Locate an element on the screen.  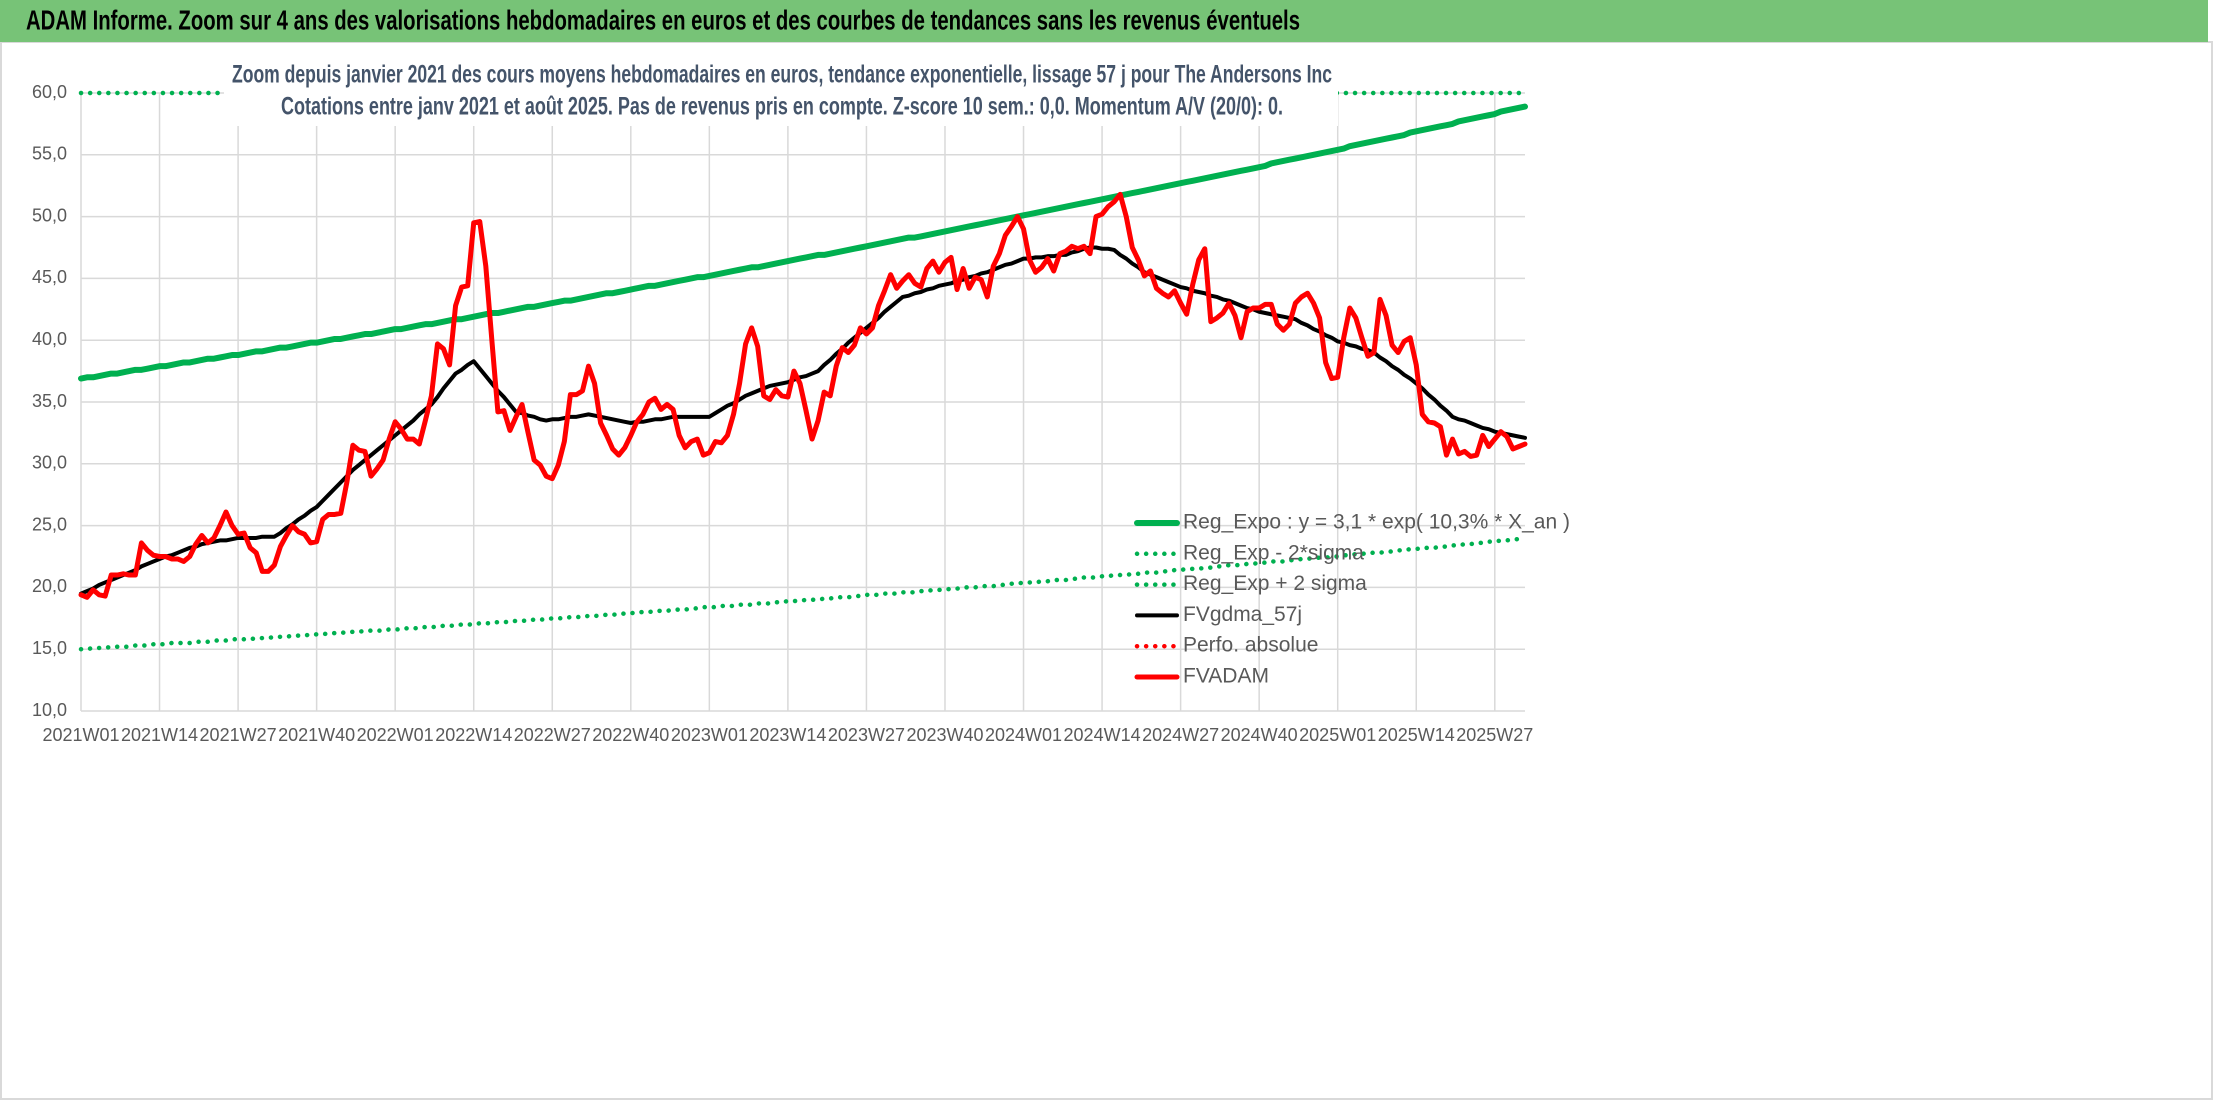
x-tick-label: 2022W40 is located at coordinates (630, 735).